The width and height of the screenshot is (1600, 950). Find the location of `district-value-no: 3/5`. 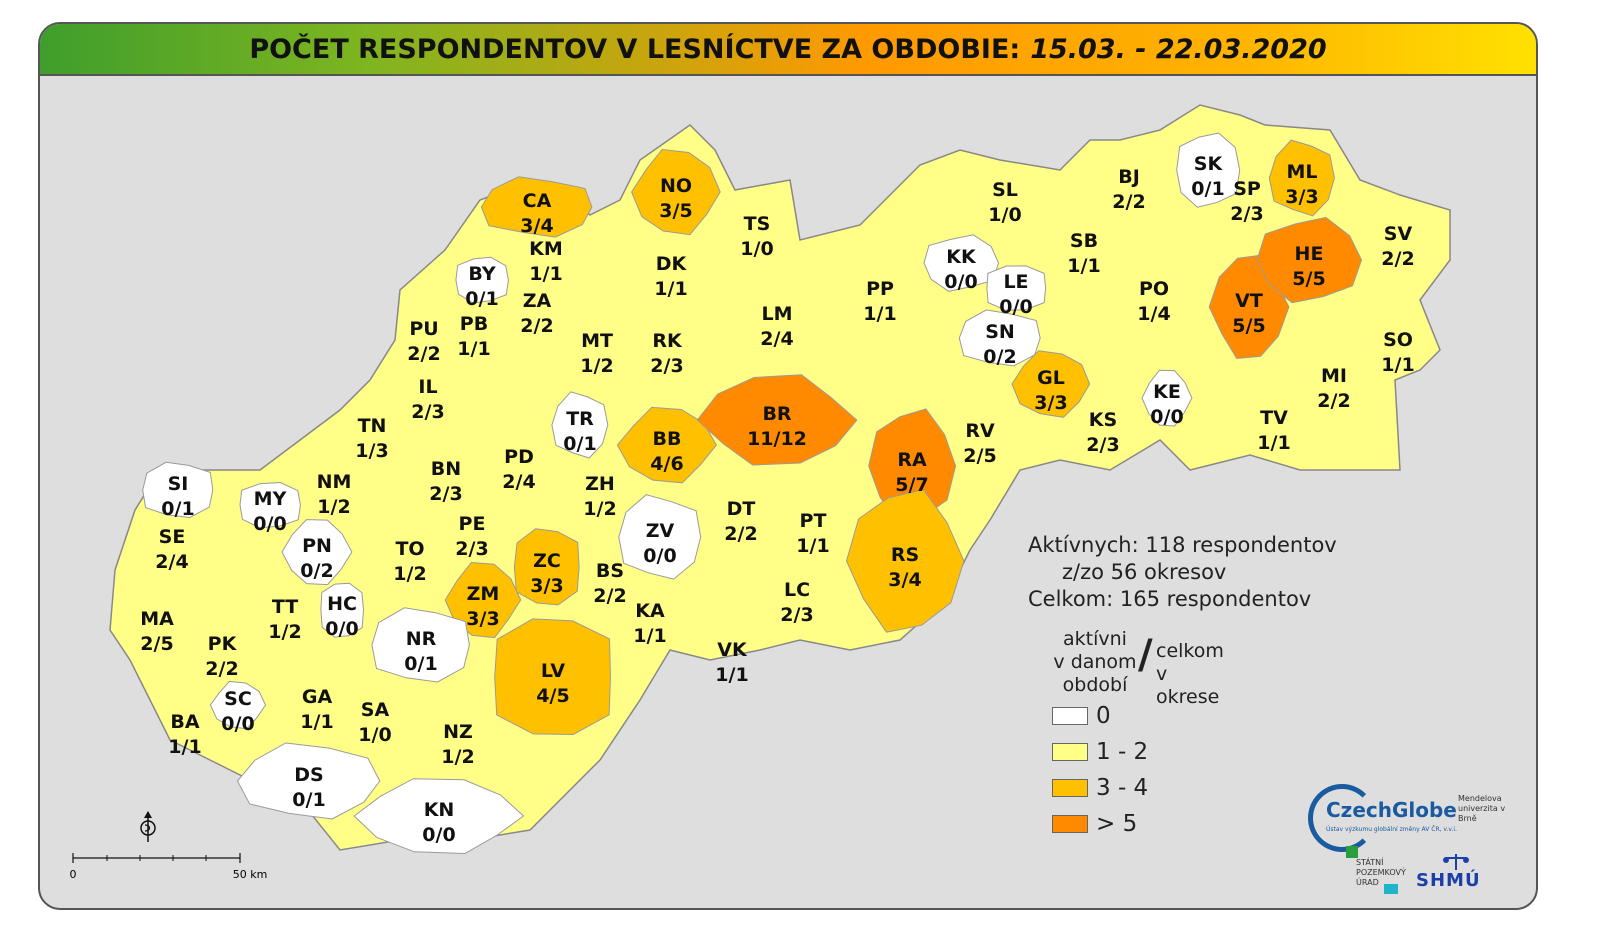

district-value-no: 3/5 is located at coordinates (675, 211).